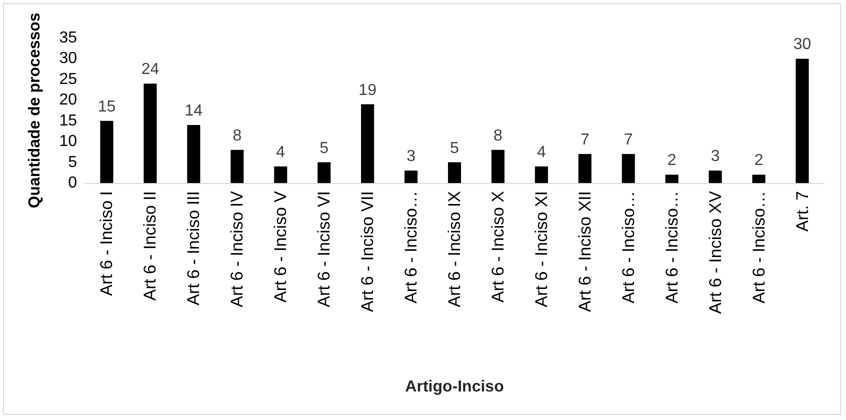 Image resolution: width=846 pixels, height=420 pixels. What do you see at coordinates (368, 251) in the screenshot?
I see `x-tick-label: Art 6 - Inciso VII` at bounding box center [368, 251].